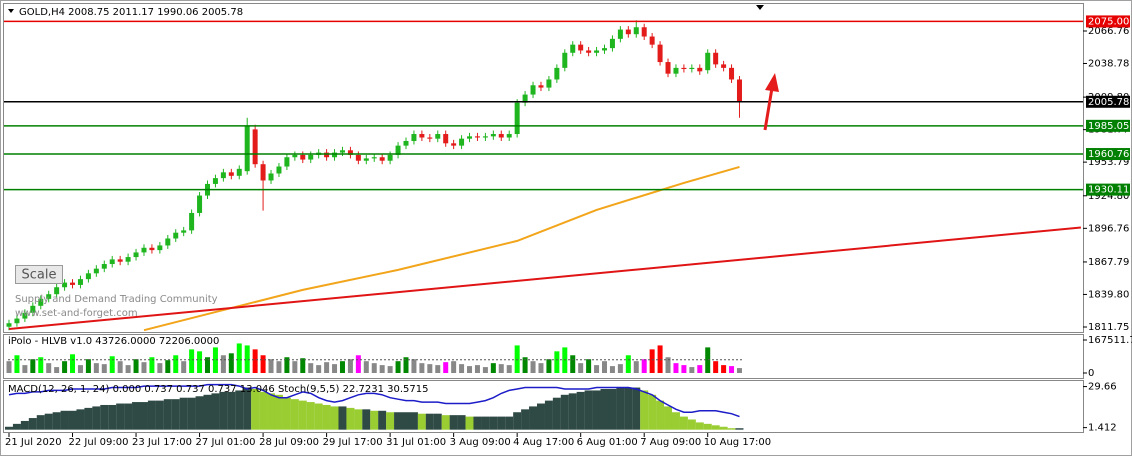 This screenshot has height=456, width=1132. I want to click on scale-button-label: Scale, so click(39, 275).